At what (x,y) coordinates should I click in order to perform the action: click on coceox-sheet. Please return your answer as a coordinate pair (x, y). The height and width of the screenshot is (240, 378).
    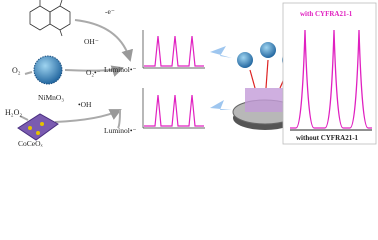
    Looking at the image, I should click on (38, 127).